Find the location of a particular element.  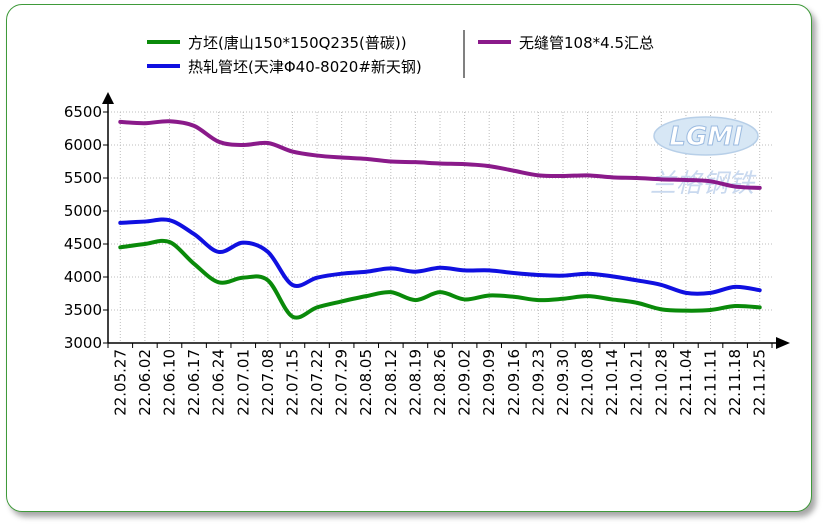

x-tick-label: 22.08.12 is located at coordinates (391, 382).